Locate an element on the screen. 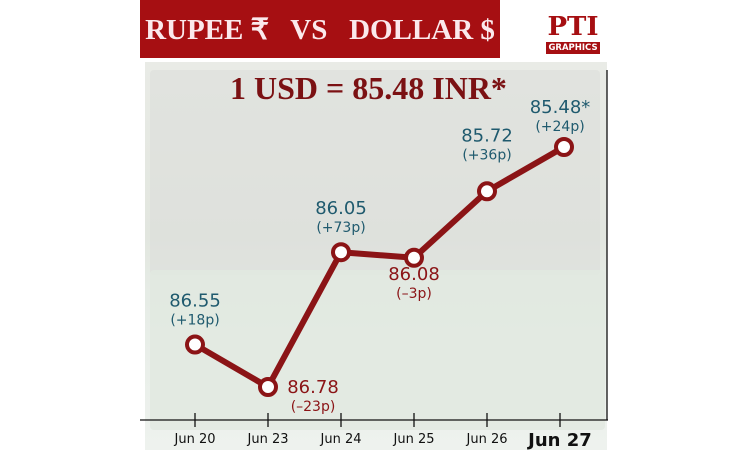 This screenshot has width=750, height=450. logo-sub: GRAPHICS is located at coordinates (573, 48).